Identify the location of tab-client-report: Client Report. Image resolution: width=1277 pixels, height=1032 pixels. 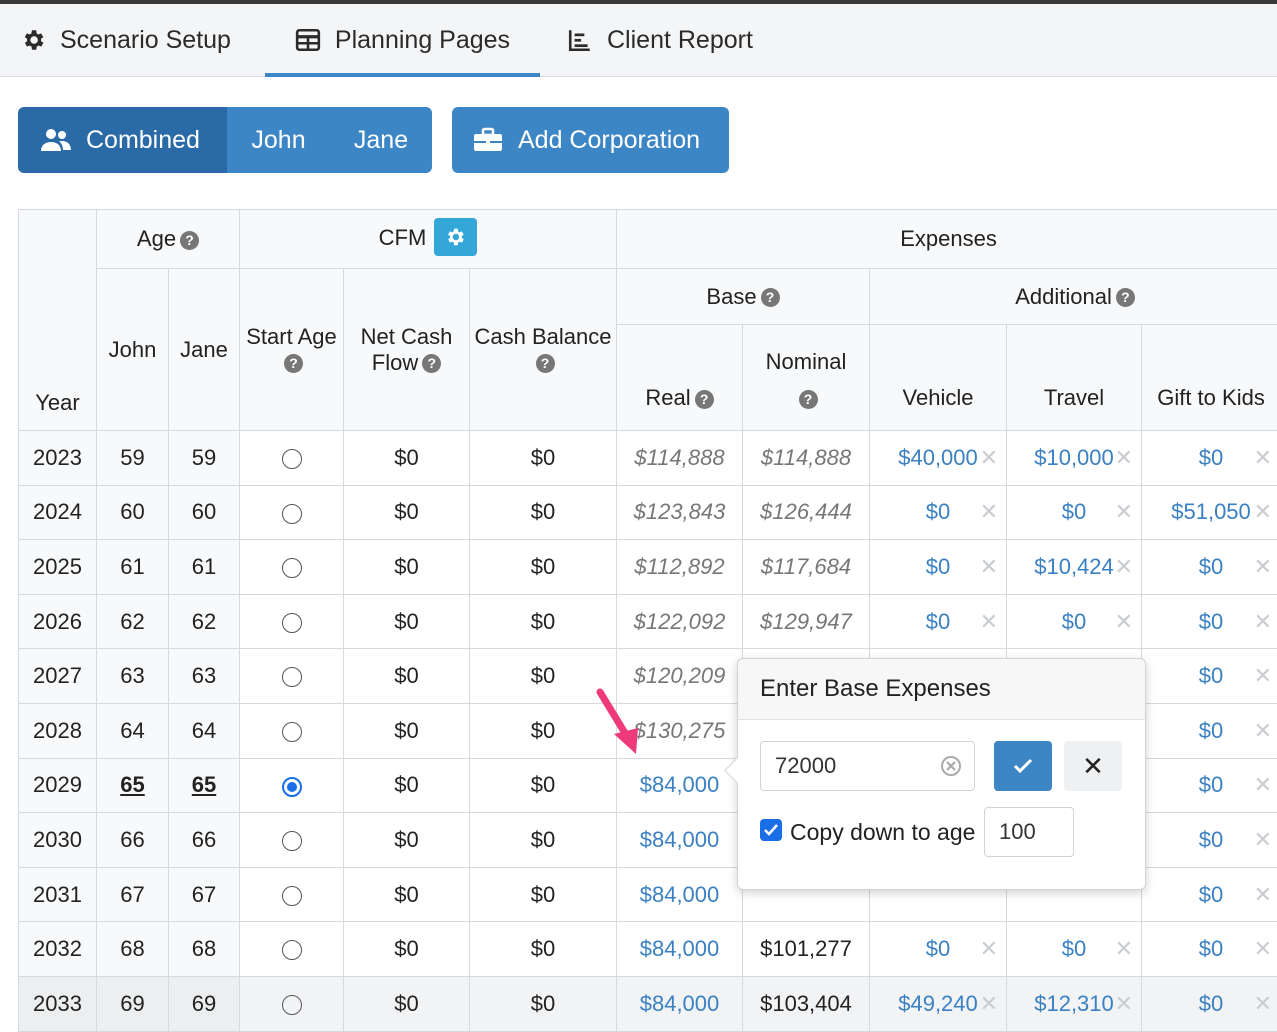
(660, 40).